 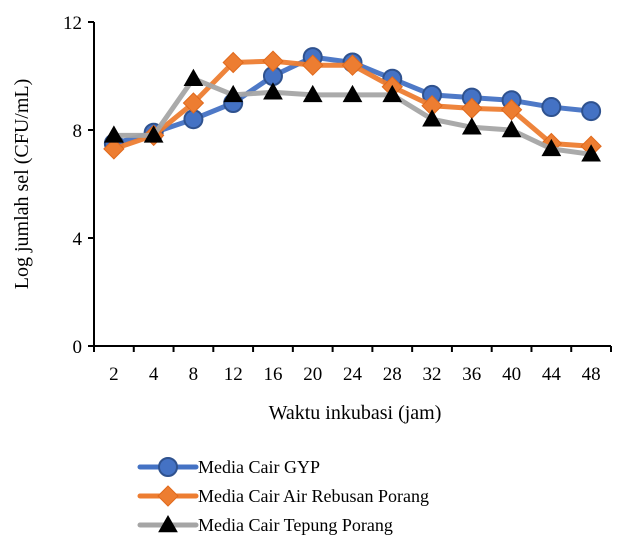 I want to click on x-tick-label: 28, so click(x=392, y=374).